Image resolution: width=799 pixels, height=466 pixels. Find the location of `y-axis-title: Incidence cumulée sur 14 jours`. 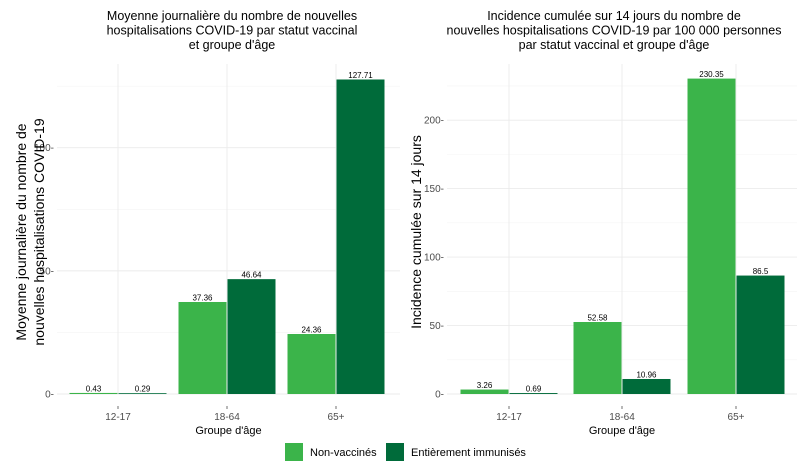

y-axis-title: Incidence cumulée sur 14 jours is located at coordinates (416, 232).